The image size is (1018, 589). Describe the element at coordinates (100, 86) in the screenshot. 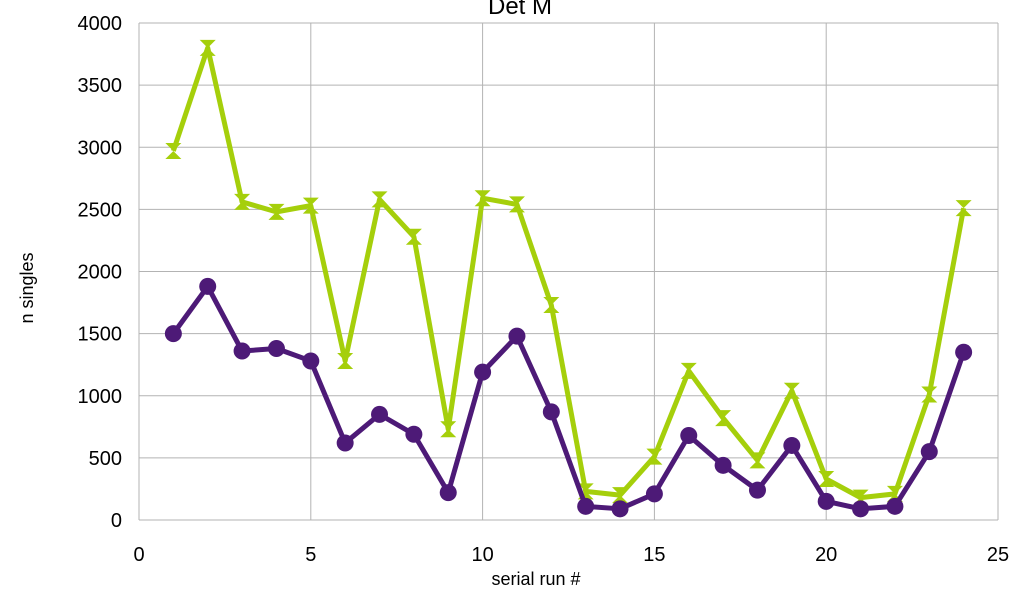

I see `y-tick-label: 3500` at that location.